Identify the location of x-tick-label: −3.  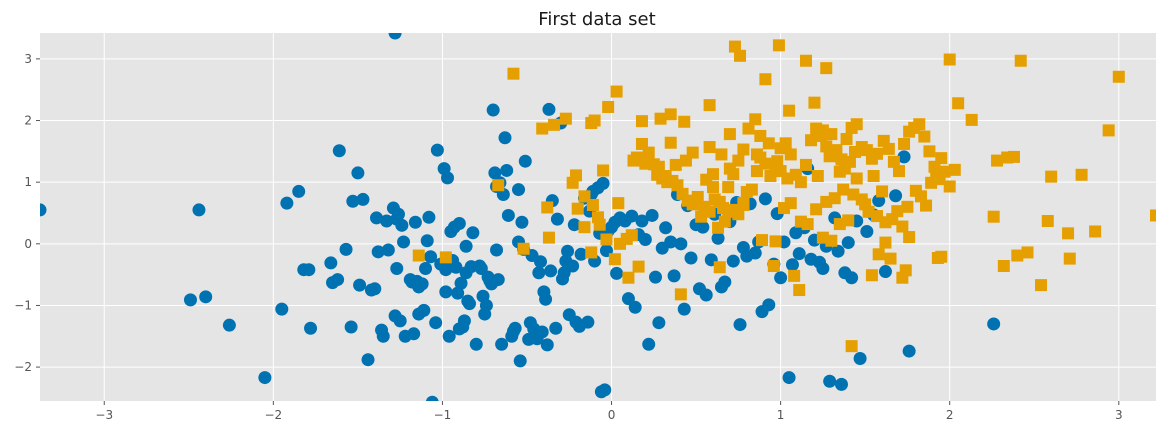
(104, 415).